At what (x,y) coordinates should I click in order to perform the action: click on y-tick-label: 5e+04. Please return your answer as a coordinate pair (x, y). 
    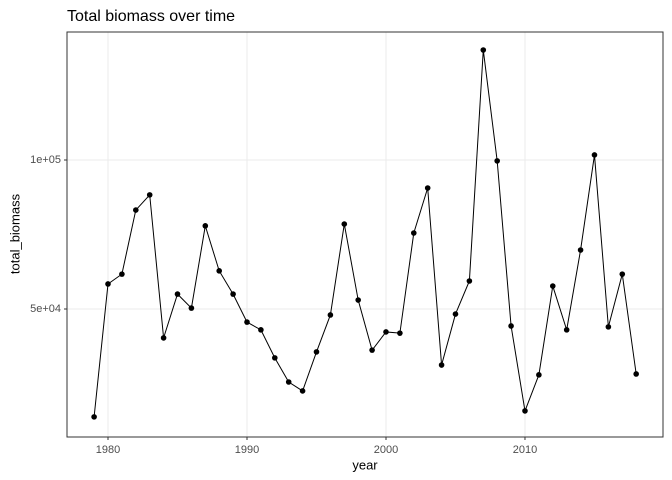
    Looking at the image, I should click on (45, 309).